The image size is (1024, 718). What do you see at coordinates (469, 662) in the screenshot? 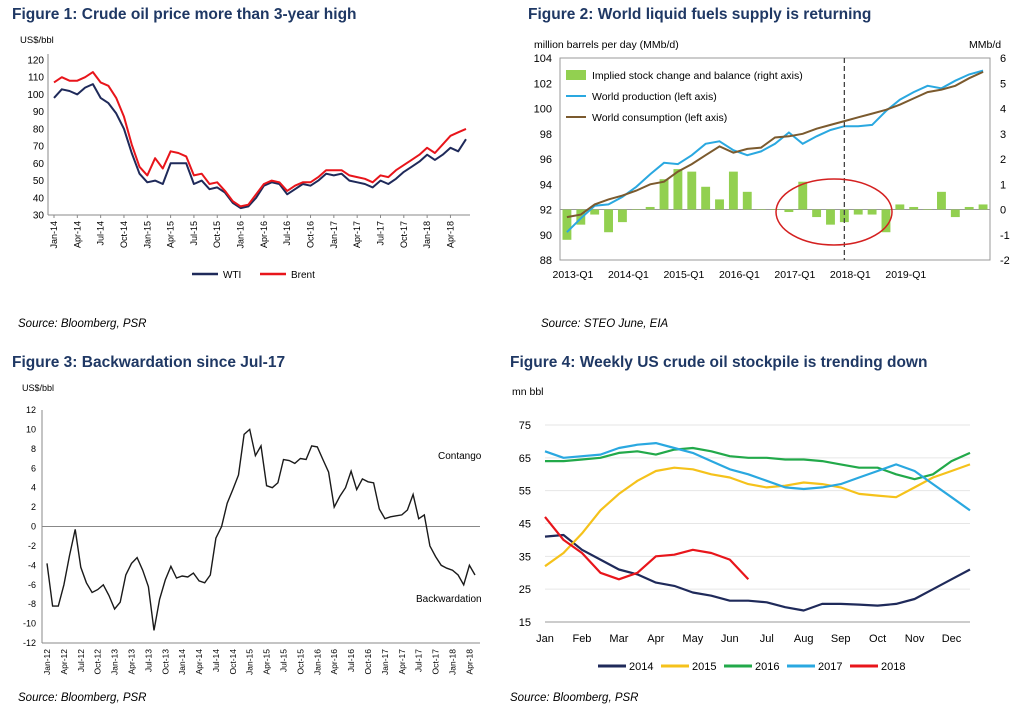
I see `x-tick-label: Apr-18` at bounding box center [469, 662].